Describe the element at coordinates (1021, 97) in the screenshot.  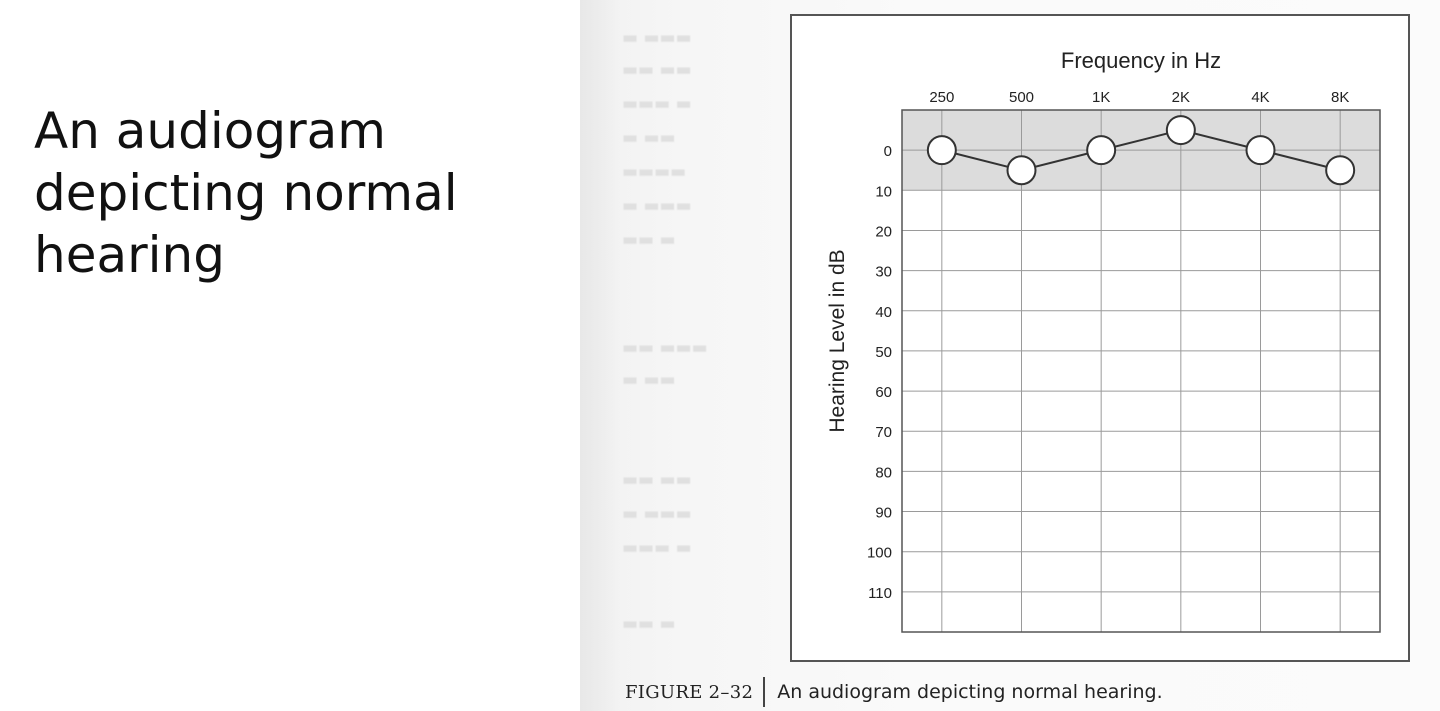
I see `x-tick-label: 500` at that location.